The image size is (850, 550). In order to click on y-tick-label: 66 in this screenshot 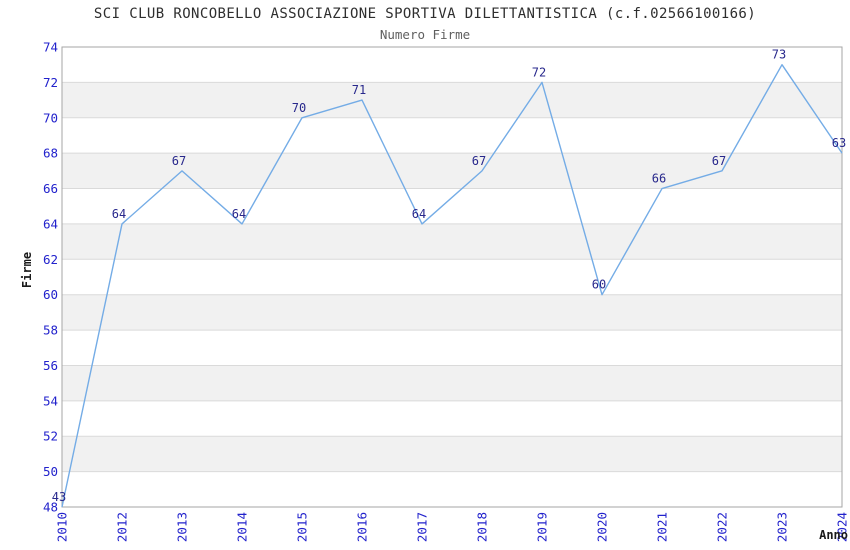, I will do `click(50, 188)`.